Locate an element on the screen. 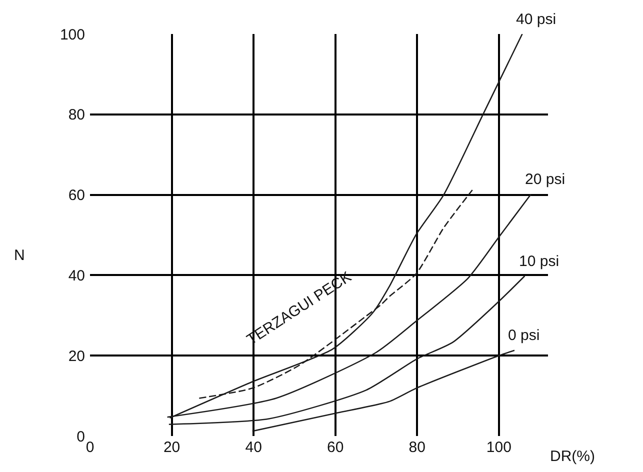 The width and height of the screenshot is (643, 472). x-tick-label: 60 is located at coordinates (335, 447).